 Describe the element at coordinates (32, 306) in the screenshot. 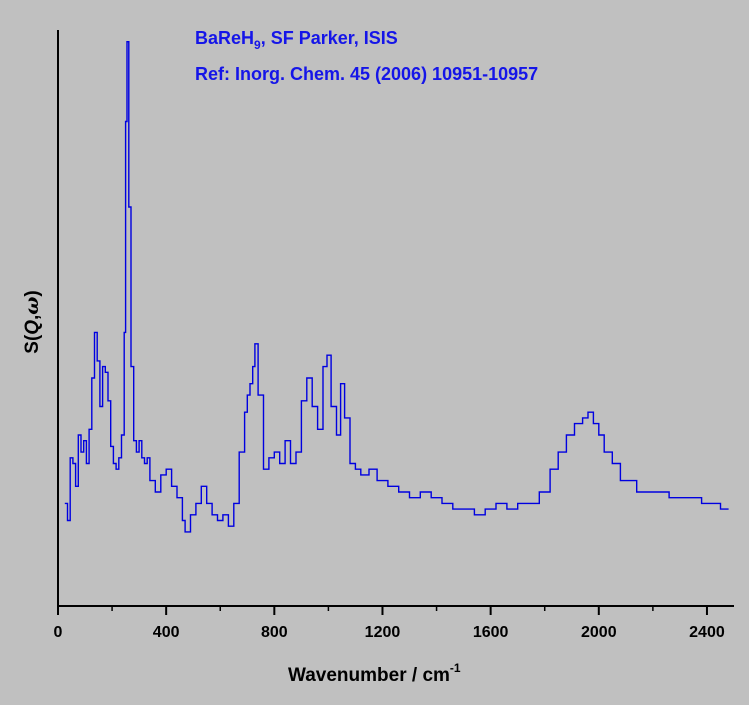

I see `y-axis-label-omega: ω` at that location.